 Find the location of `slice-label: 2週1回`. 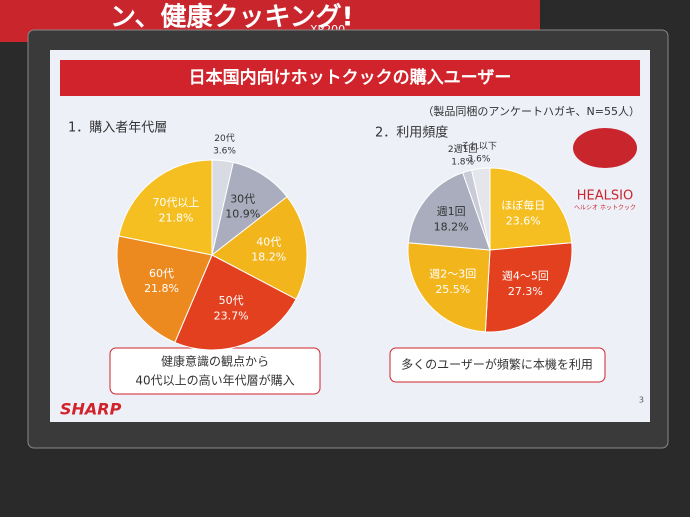

slice-label: 2週1回 is located at coordinates (462, 149).